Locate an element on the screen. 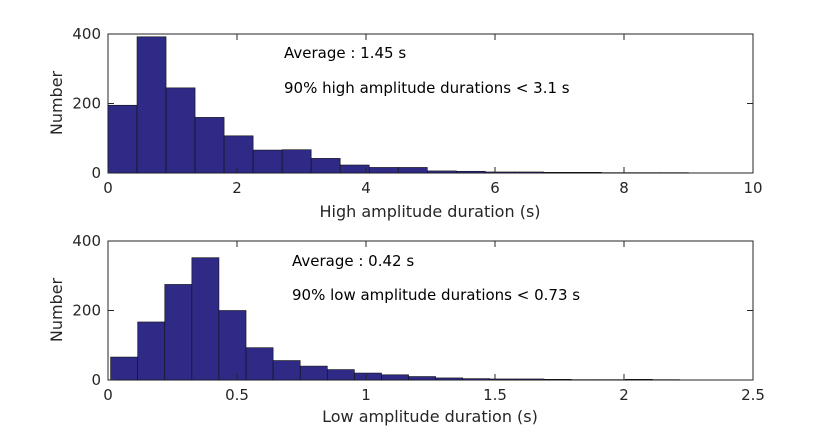 The height and width of the screenshot is (440, 830). percentile-annotation: 90% high amplitude durations < 3.1 s is located at coordinates (427, 88).